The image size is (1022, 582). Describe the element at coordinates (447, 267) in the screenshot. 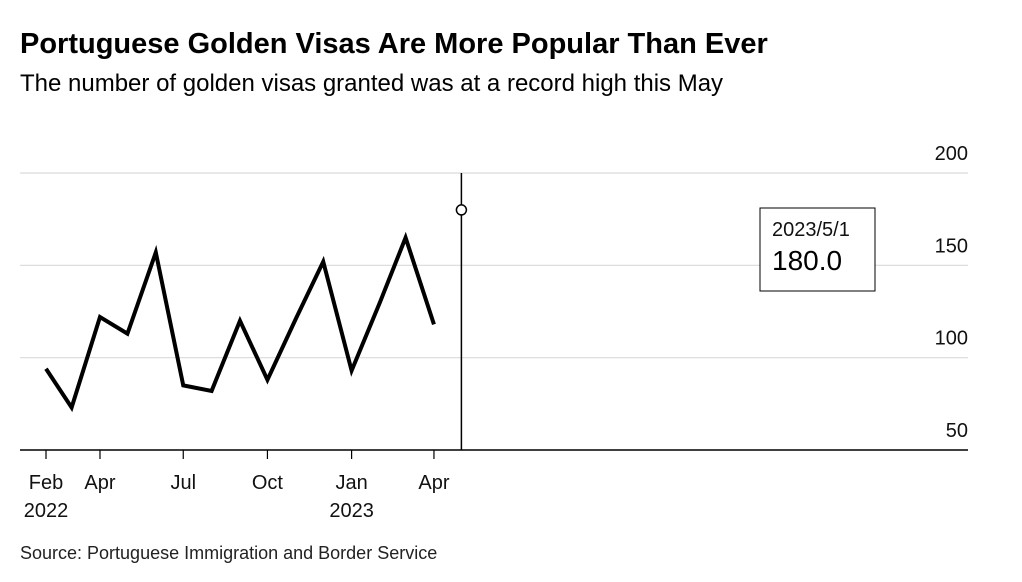

I see `last-segment-guide` at that location.